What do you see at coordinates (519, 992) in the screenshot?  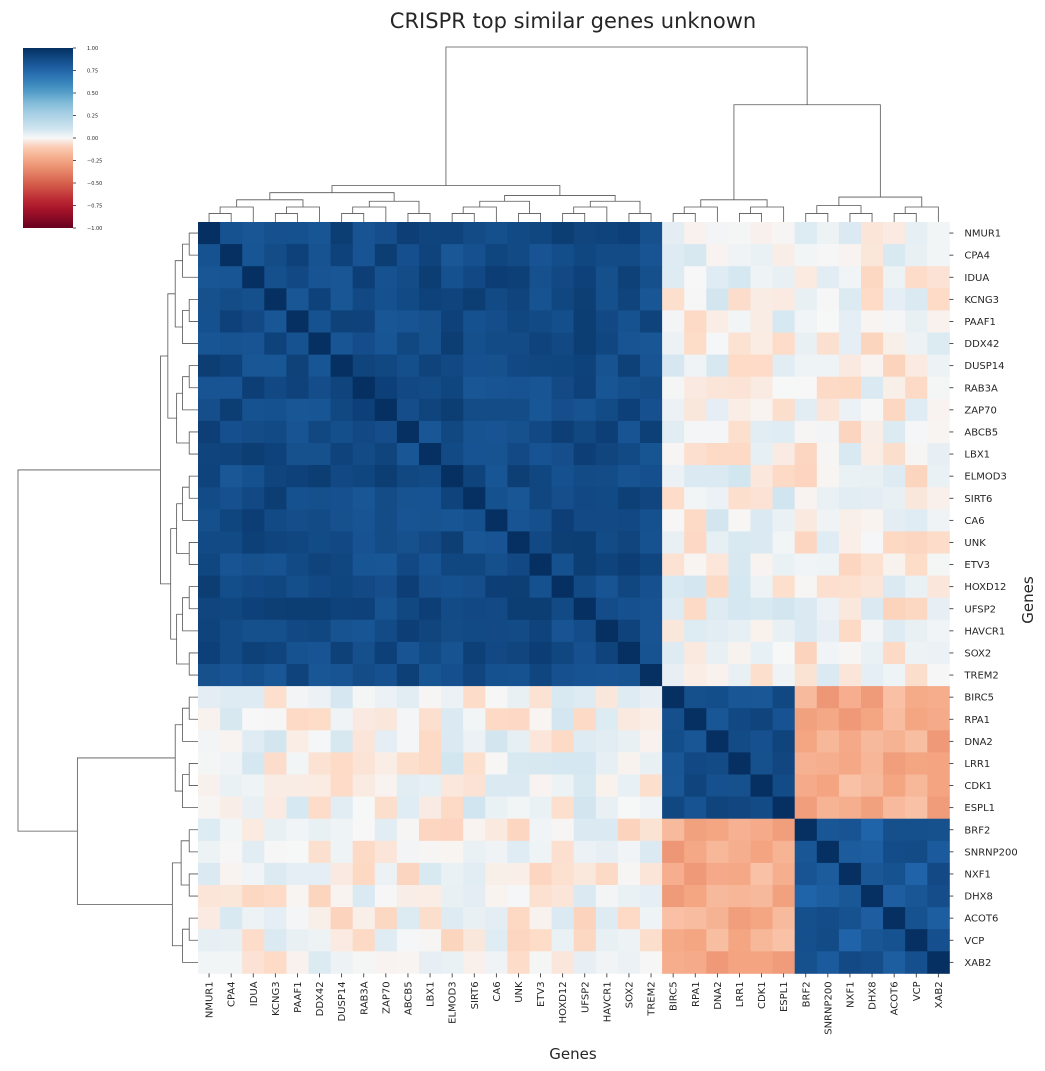 I see `x-tick-label: UNK` at bounding box center [519, 992].